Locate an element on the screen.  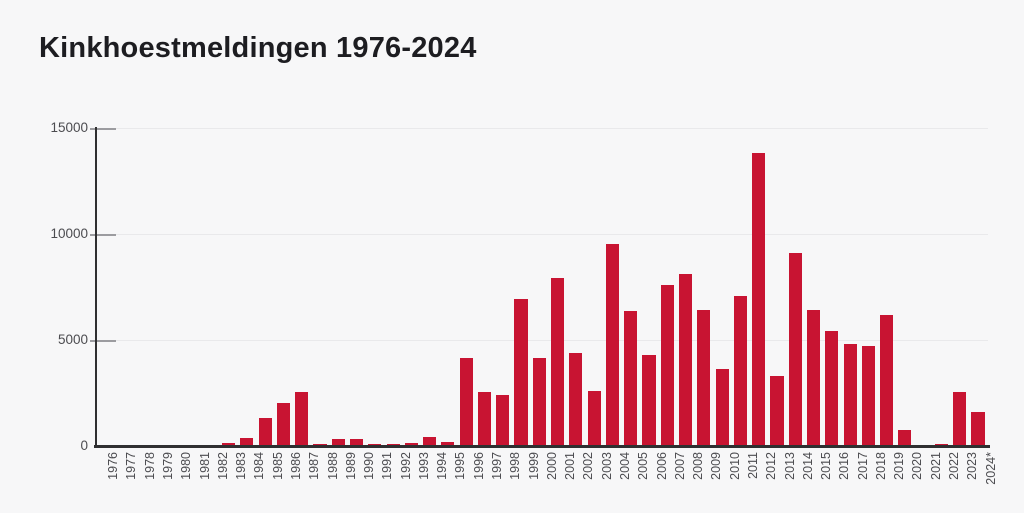
x-axis-label: 2023 is located at coordinates (972, 466).